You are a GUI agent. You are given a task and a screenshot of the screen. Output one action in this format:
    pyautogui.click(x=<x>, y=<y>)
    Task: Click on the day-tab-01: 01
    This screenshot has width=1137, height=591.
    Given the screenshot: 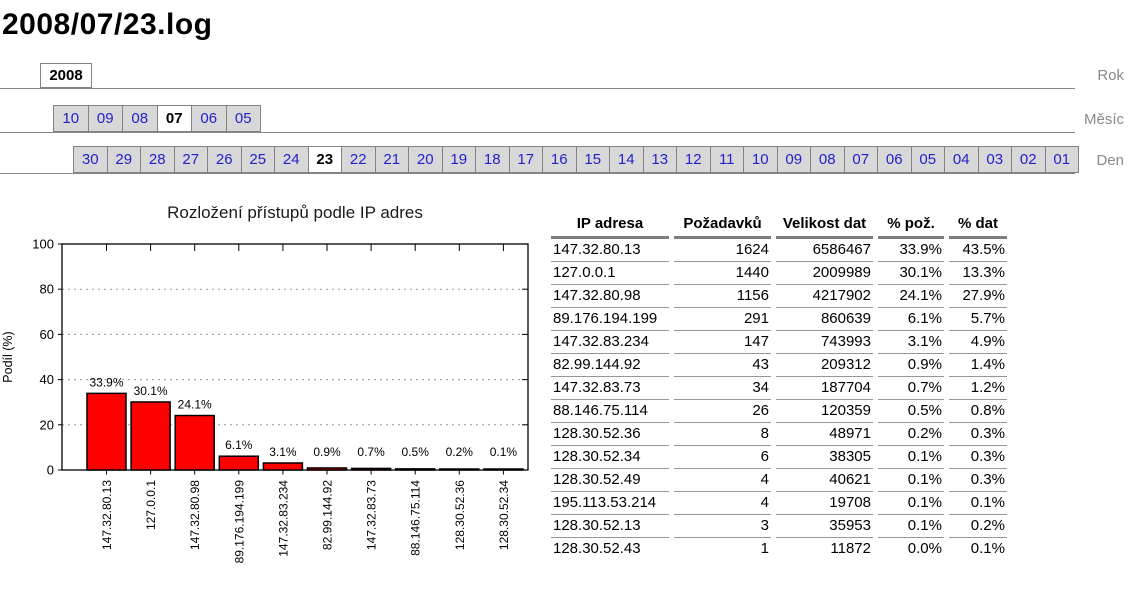 What is the action you would take?
    pyautogui.click(x=1061, y=159)
    